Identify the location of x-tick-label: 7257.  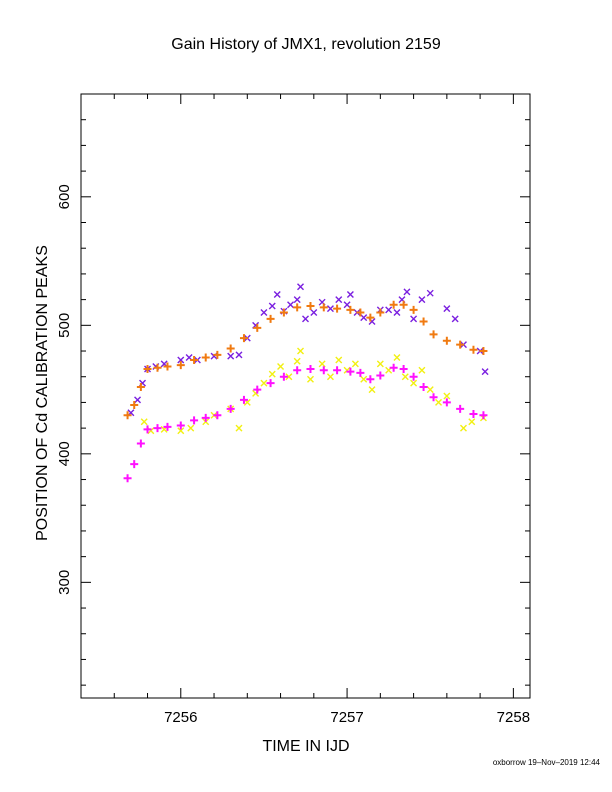
(346, 717).